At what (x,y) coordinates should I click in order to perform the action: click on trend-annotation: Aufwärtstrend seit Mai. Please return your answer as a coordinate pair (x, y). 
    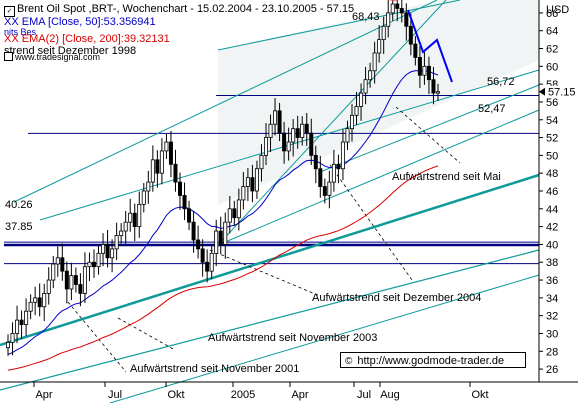
    Looking at the image, I should click on (446, 177).